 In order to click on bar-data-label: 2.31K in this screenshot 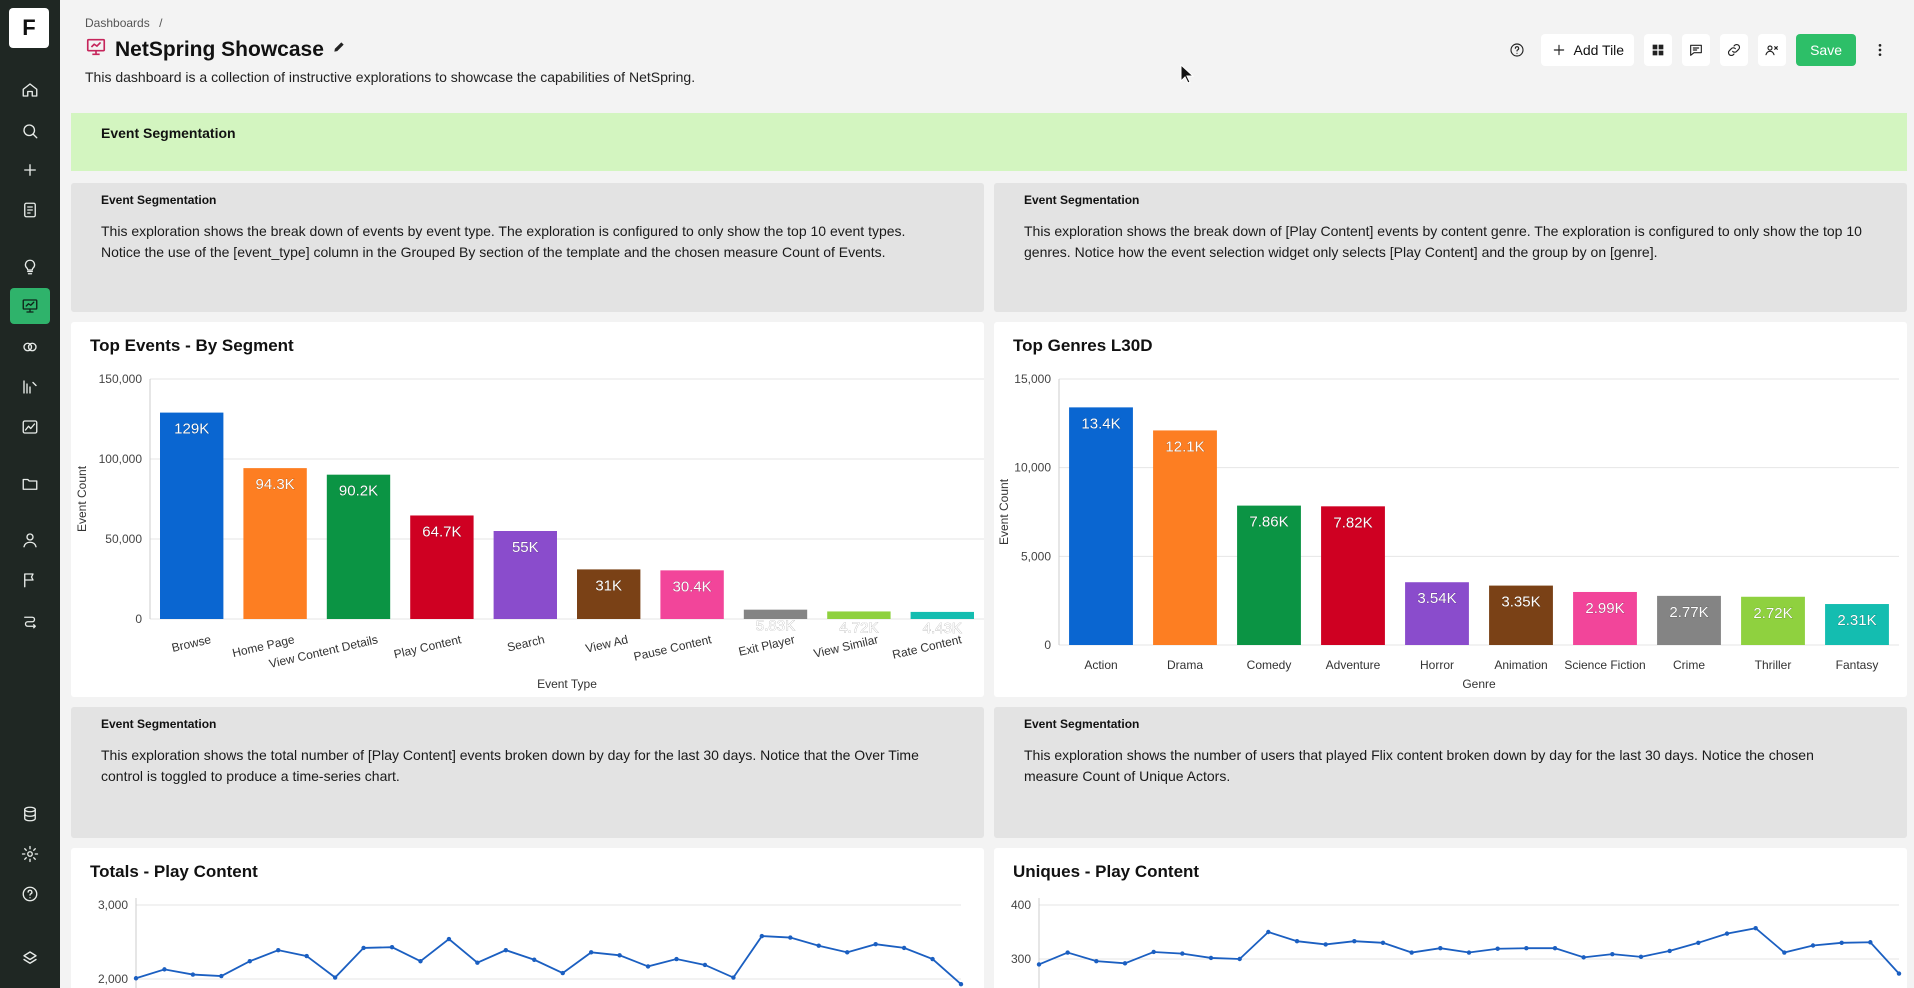, I will do `click(1856, 620)`.